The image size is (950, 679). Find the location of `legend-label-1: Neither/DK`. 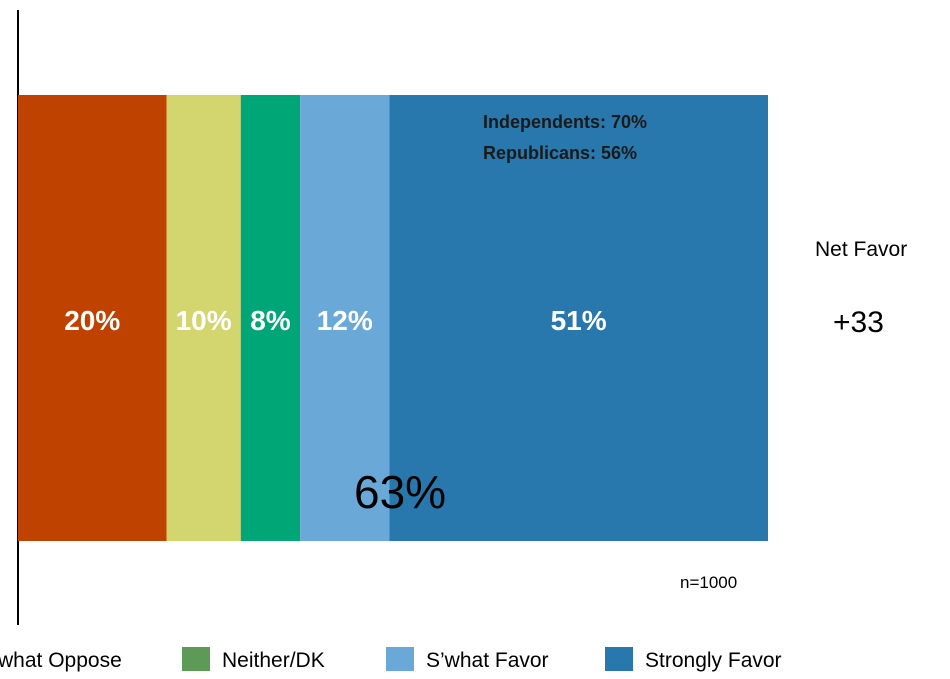

legend-label-1: Neither/DK is located at coordinates (273, 660).